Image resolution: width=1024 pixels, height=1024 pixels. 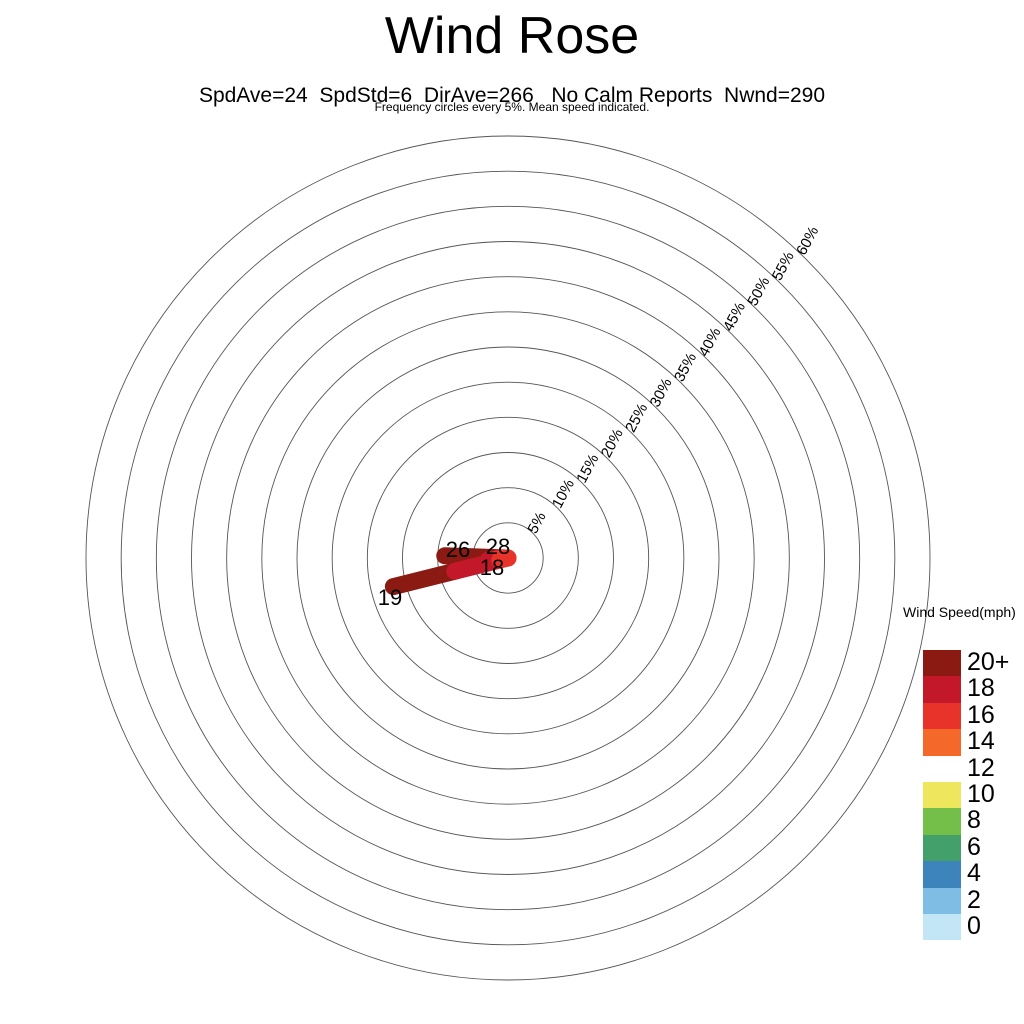 I want to click on legend-row: 18, so click(x=959, y=688).